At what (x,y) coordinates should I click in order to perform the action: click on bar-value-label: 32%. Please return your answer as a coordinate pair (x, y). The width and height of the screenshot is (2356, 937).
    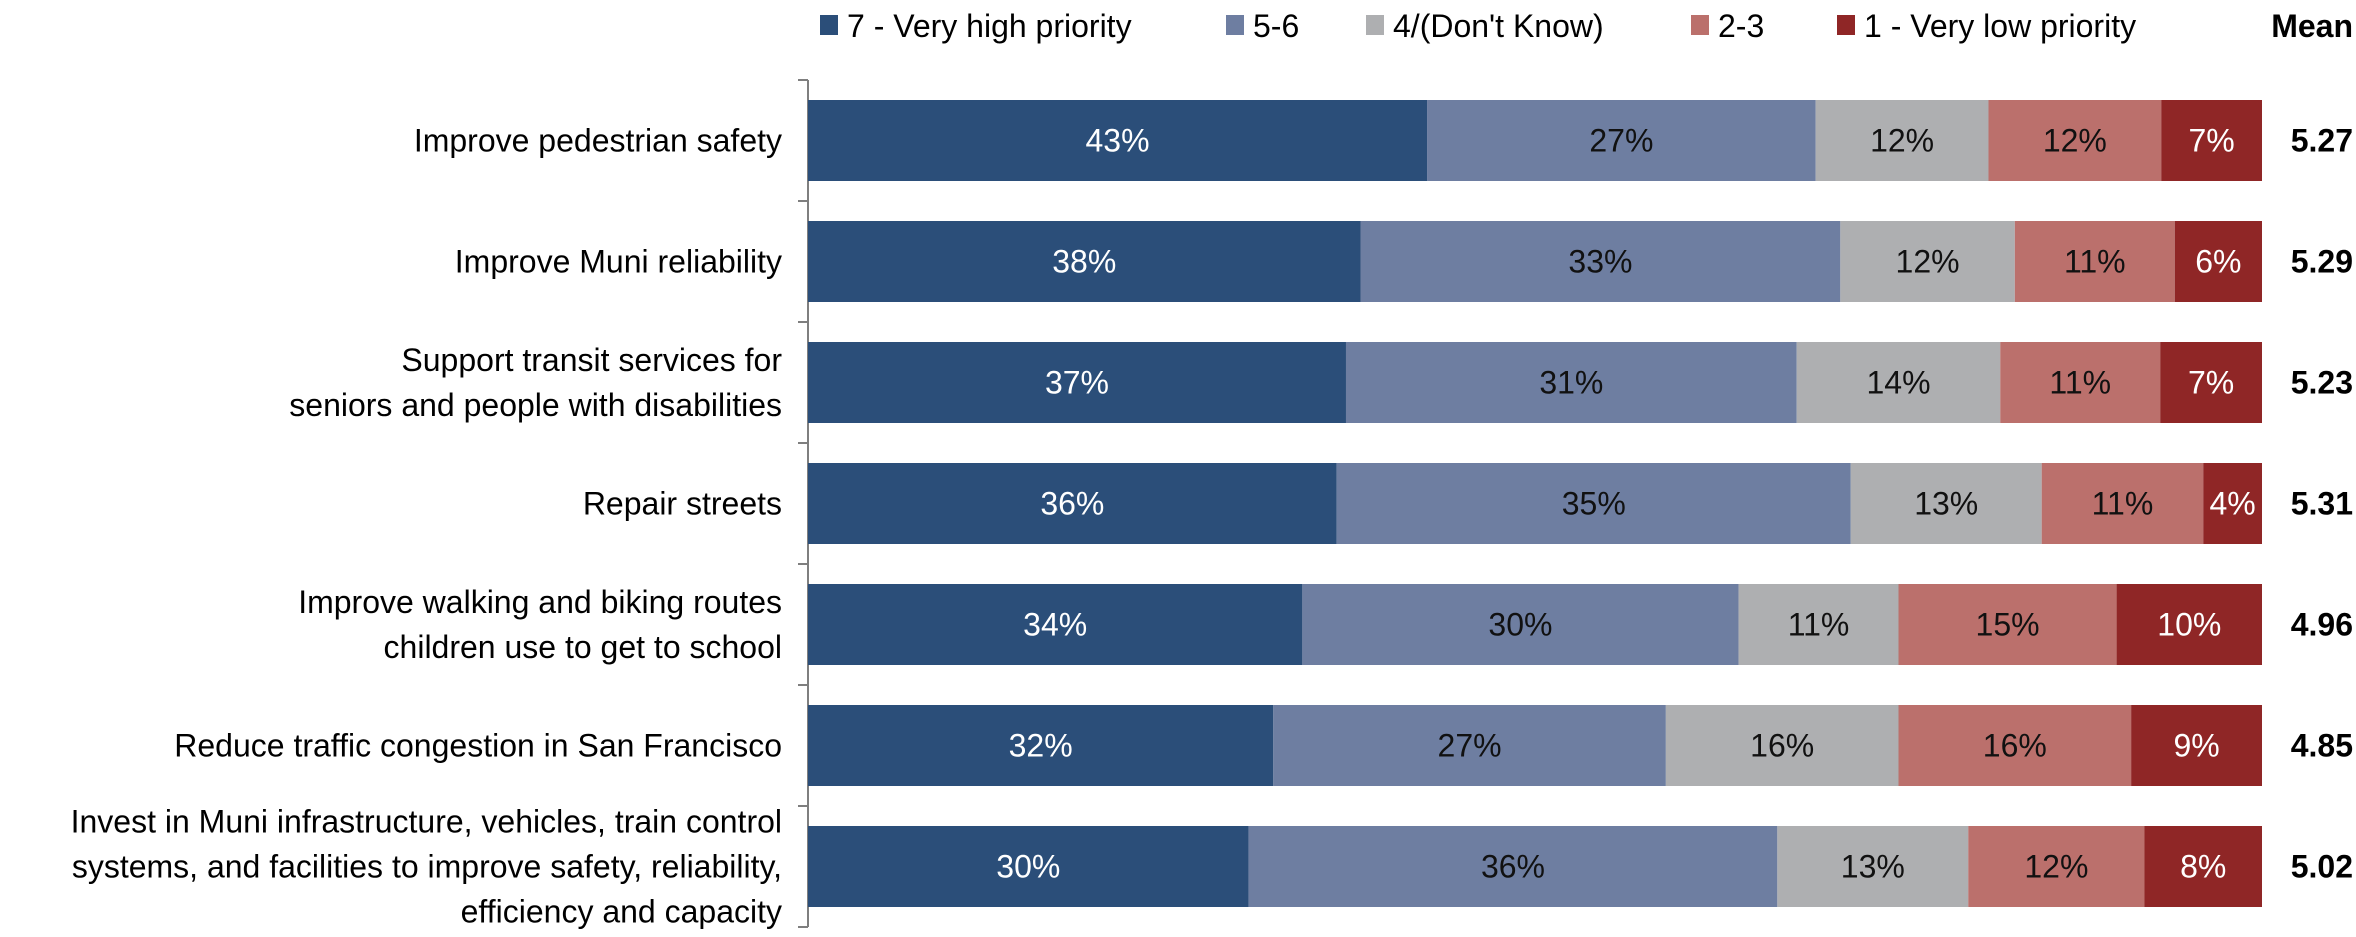
    Looking at the image, I should click on (1041, 746).